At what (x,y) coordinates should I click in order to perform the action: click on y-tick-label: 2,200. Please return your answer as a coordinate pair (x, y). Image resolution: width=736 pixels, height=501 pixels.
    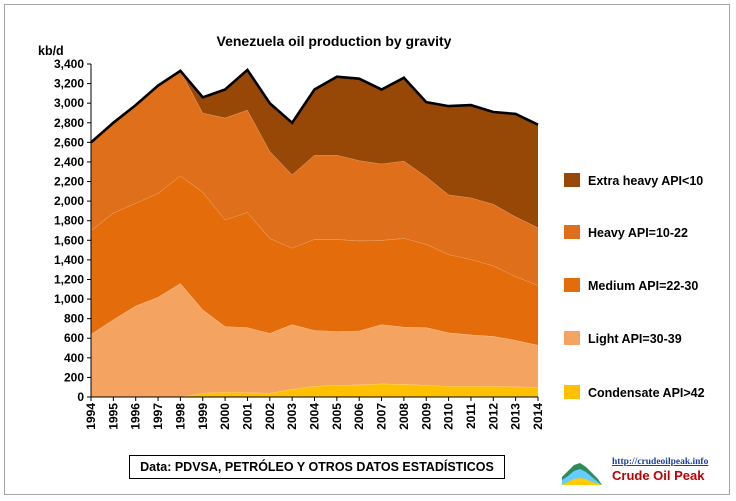
    Looking at the image, I should click on (69, 182).